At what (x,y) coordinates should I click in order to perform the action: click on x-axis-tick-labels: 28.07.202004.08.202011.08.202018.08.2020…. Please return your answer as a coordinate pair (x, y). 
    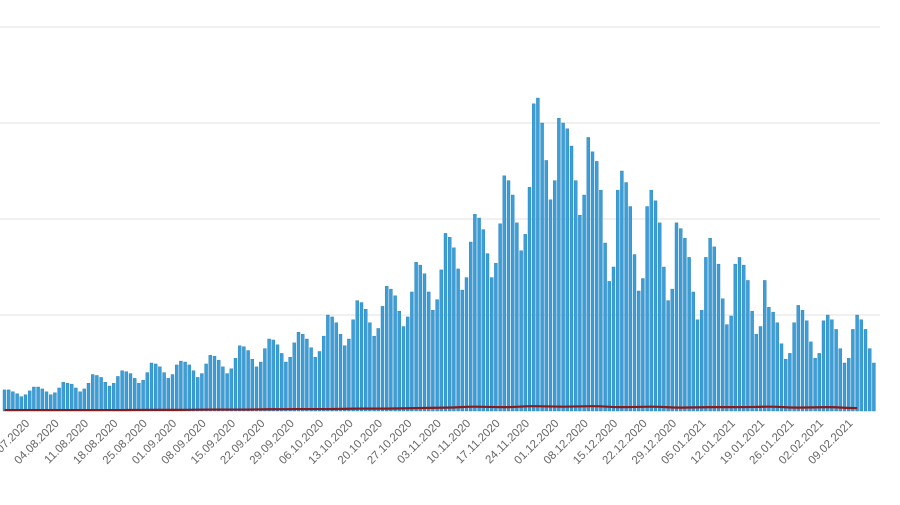
    Looking at the image, I should click on (428, 442).